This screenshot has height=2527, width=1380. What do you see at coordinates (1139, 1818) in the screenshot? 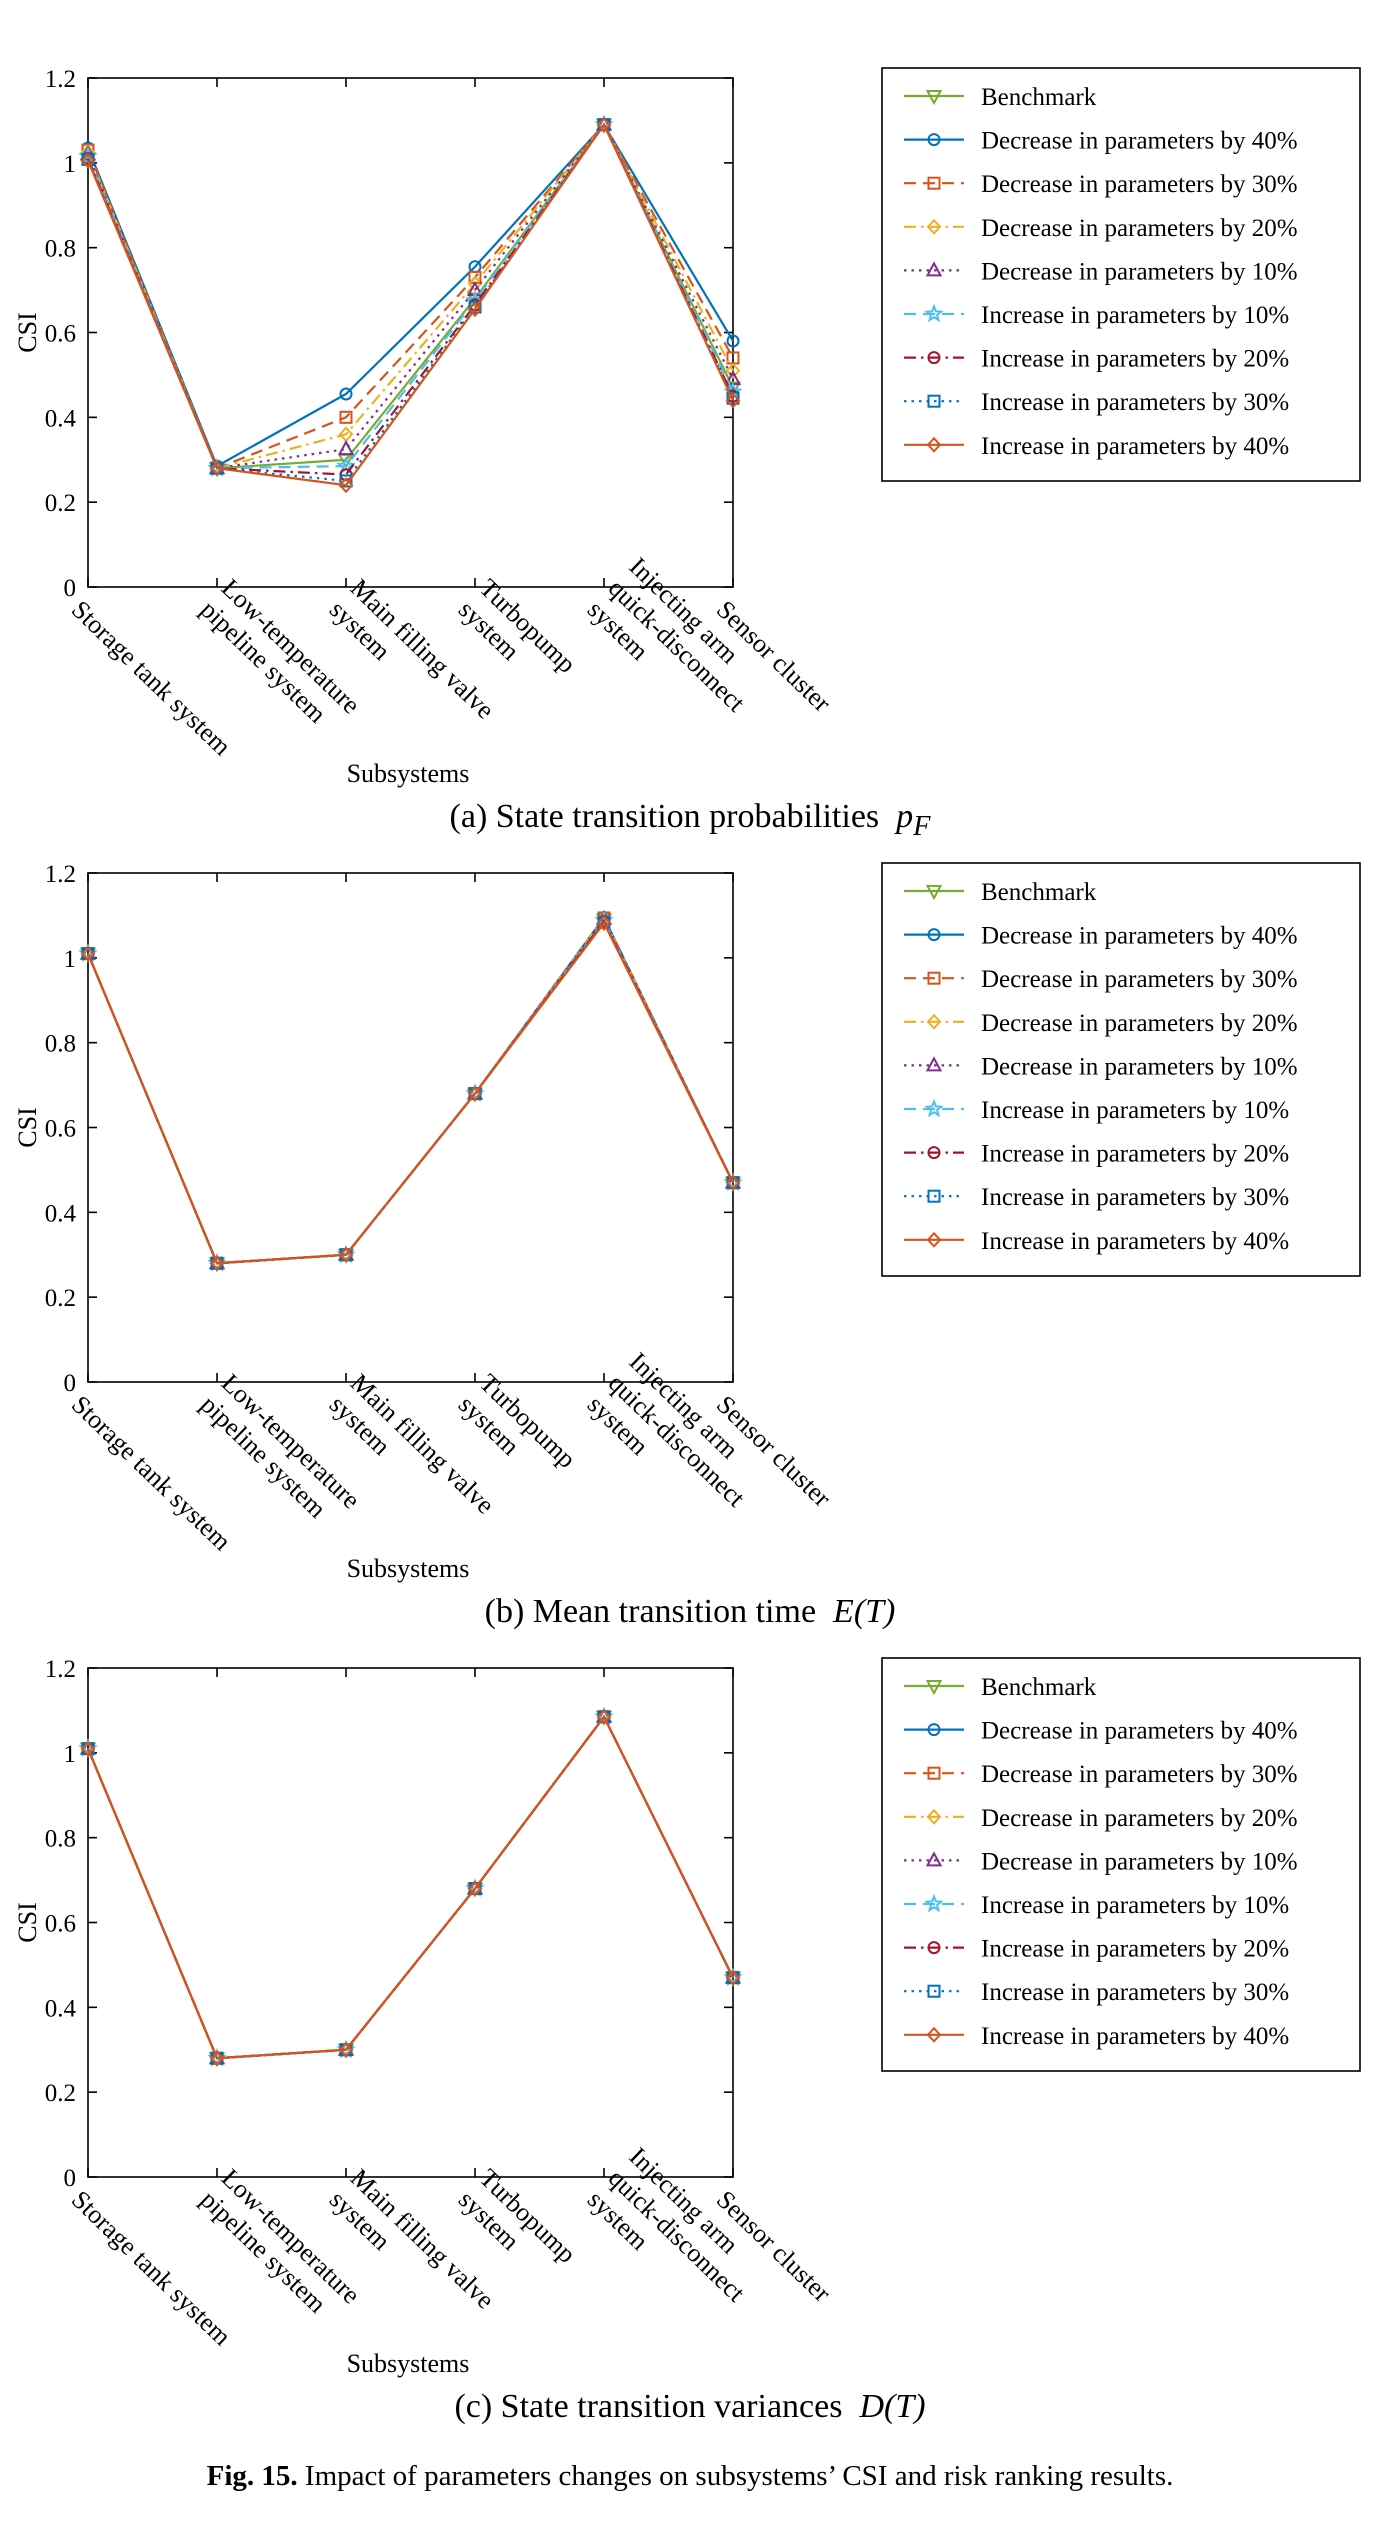
I see `legend-label: Decrease in parameters by 20%` at bounding box center [1139, 1818].